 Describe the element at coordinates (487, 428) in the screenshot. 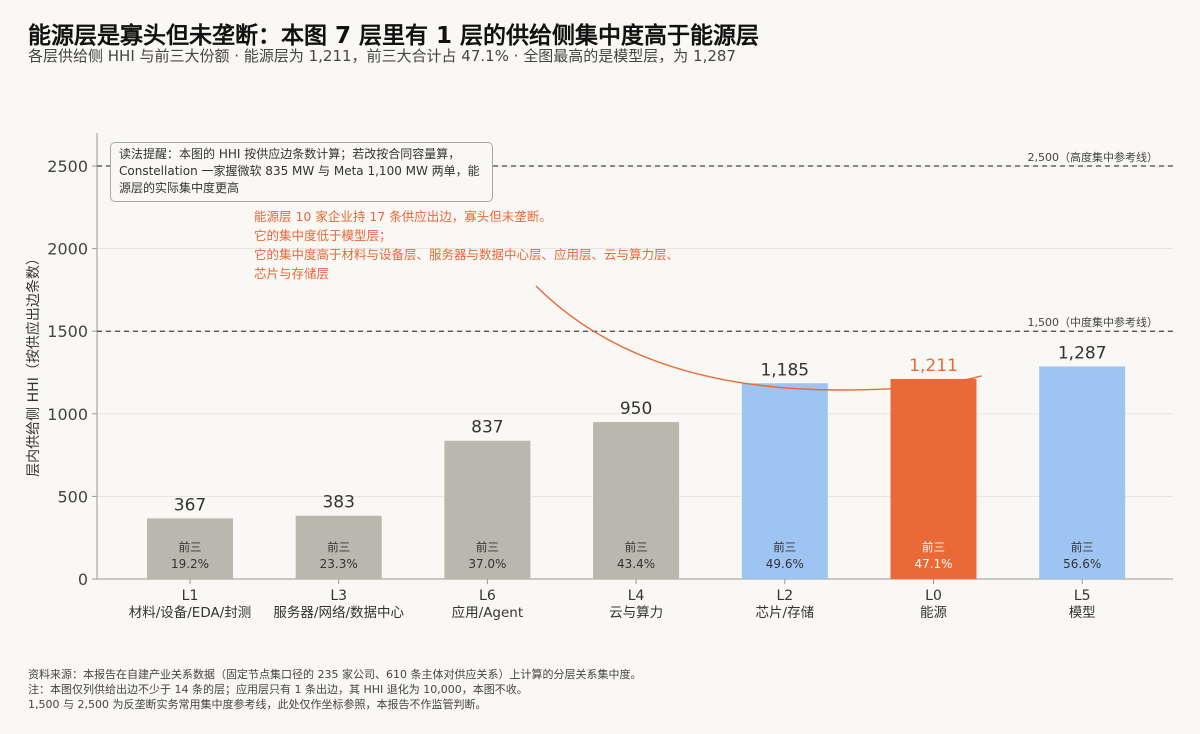

I see `bar-value-label: 837` at that location.